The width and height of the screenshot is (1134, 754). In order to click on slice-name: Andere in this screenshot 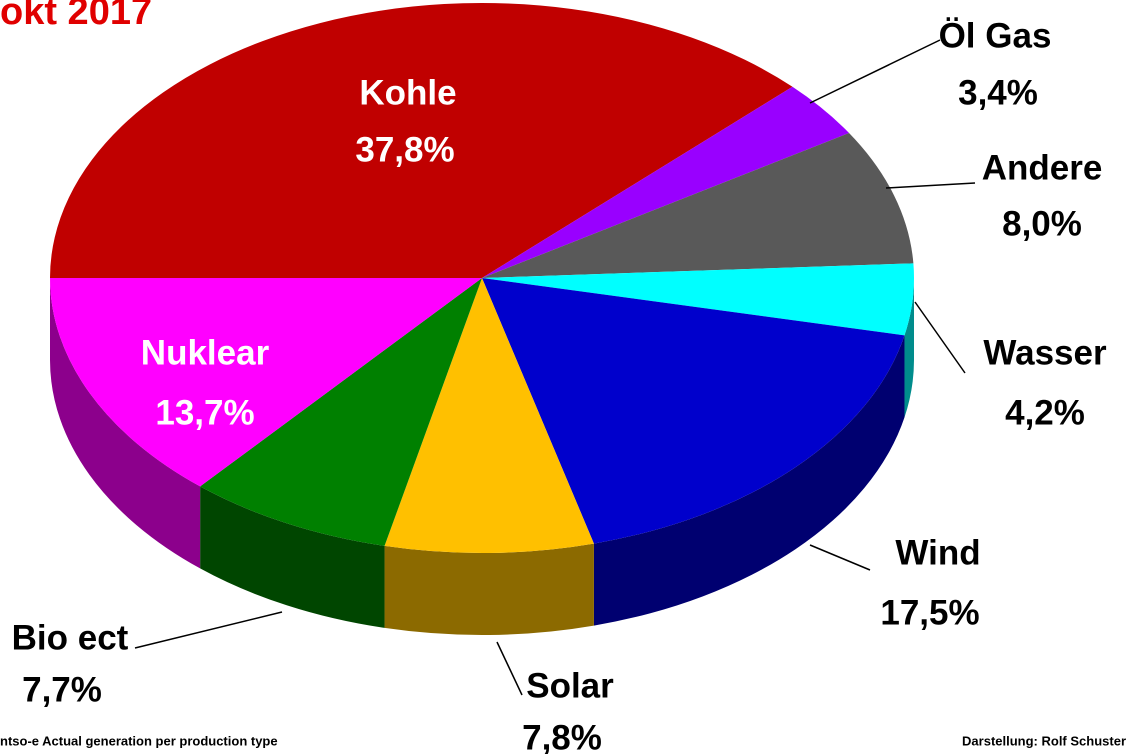, I will do `click(1042, 167)`.